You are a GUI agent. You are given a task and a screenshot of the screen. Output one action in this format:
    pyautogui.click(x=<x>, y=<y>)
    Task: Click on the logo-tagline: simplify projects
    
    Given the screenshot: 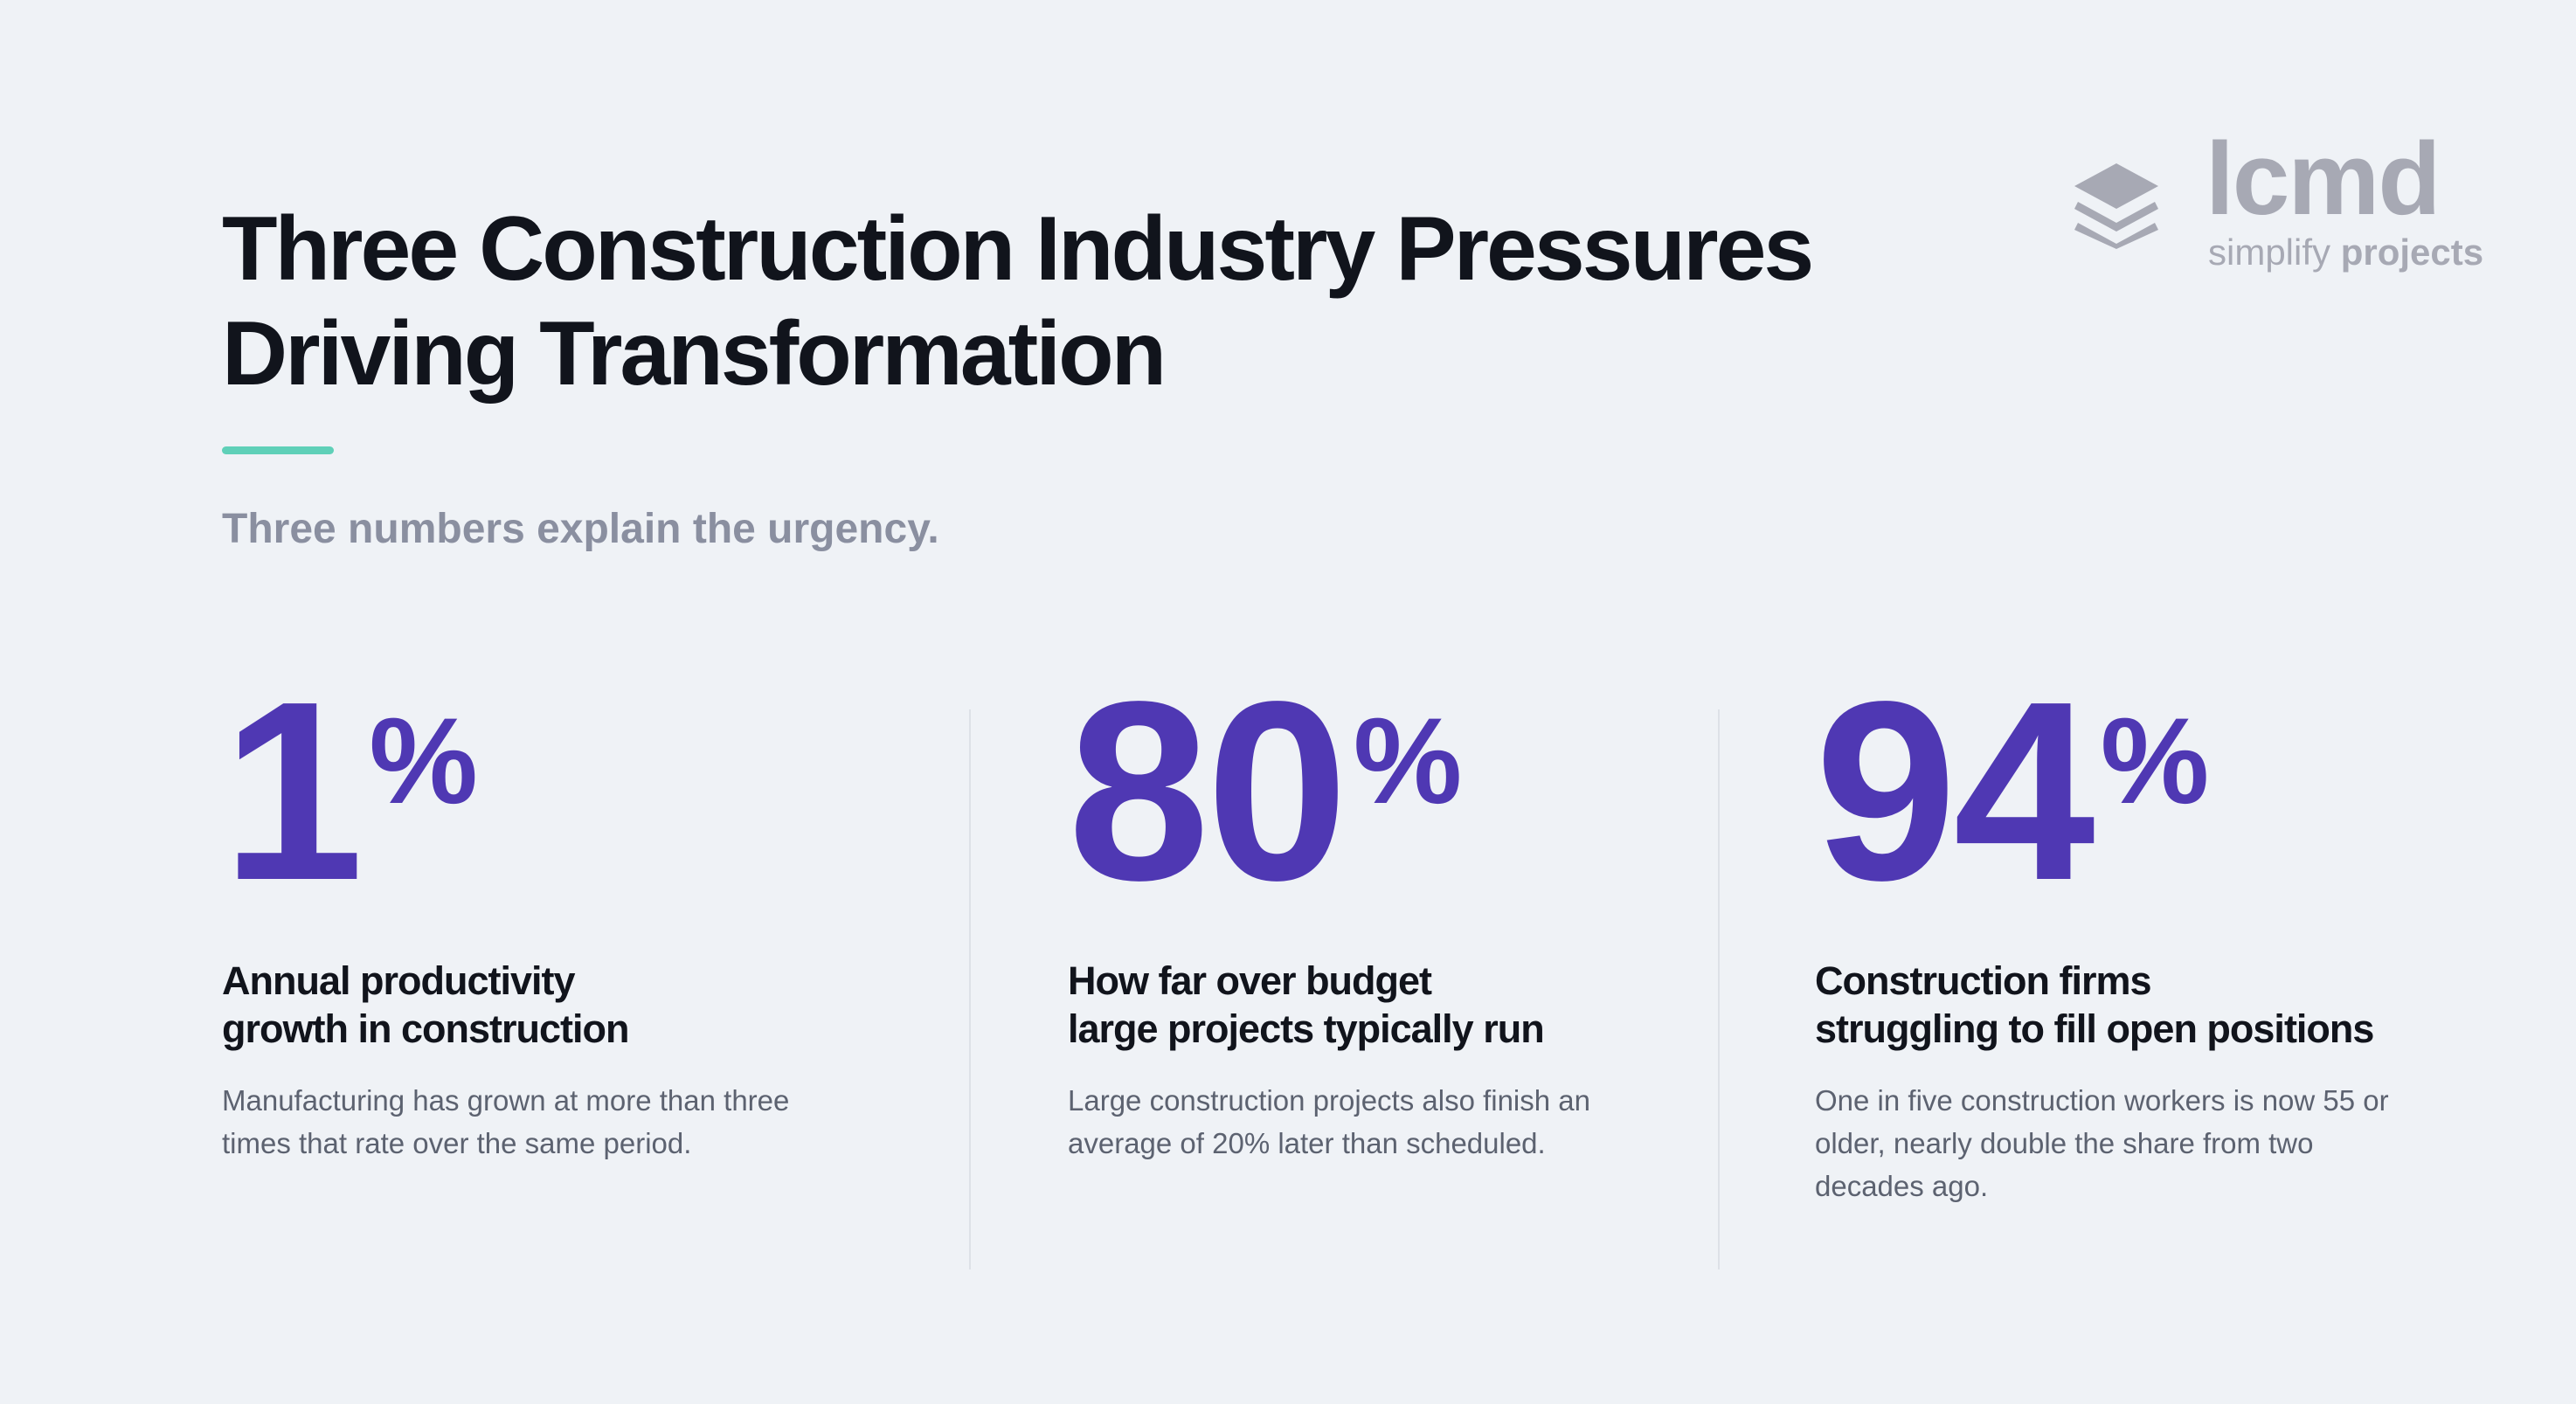 What is the action you would take?
    pyautogui.click(x=2345, y=252)
    